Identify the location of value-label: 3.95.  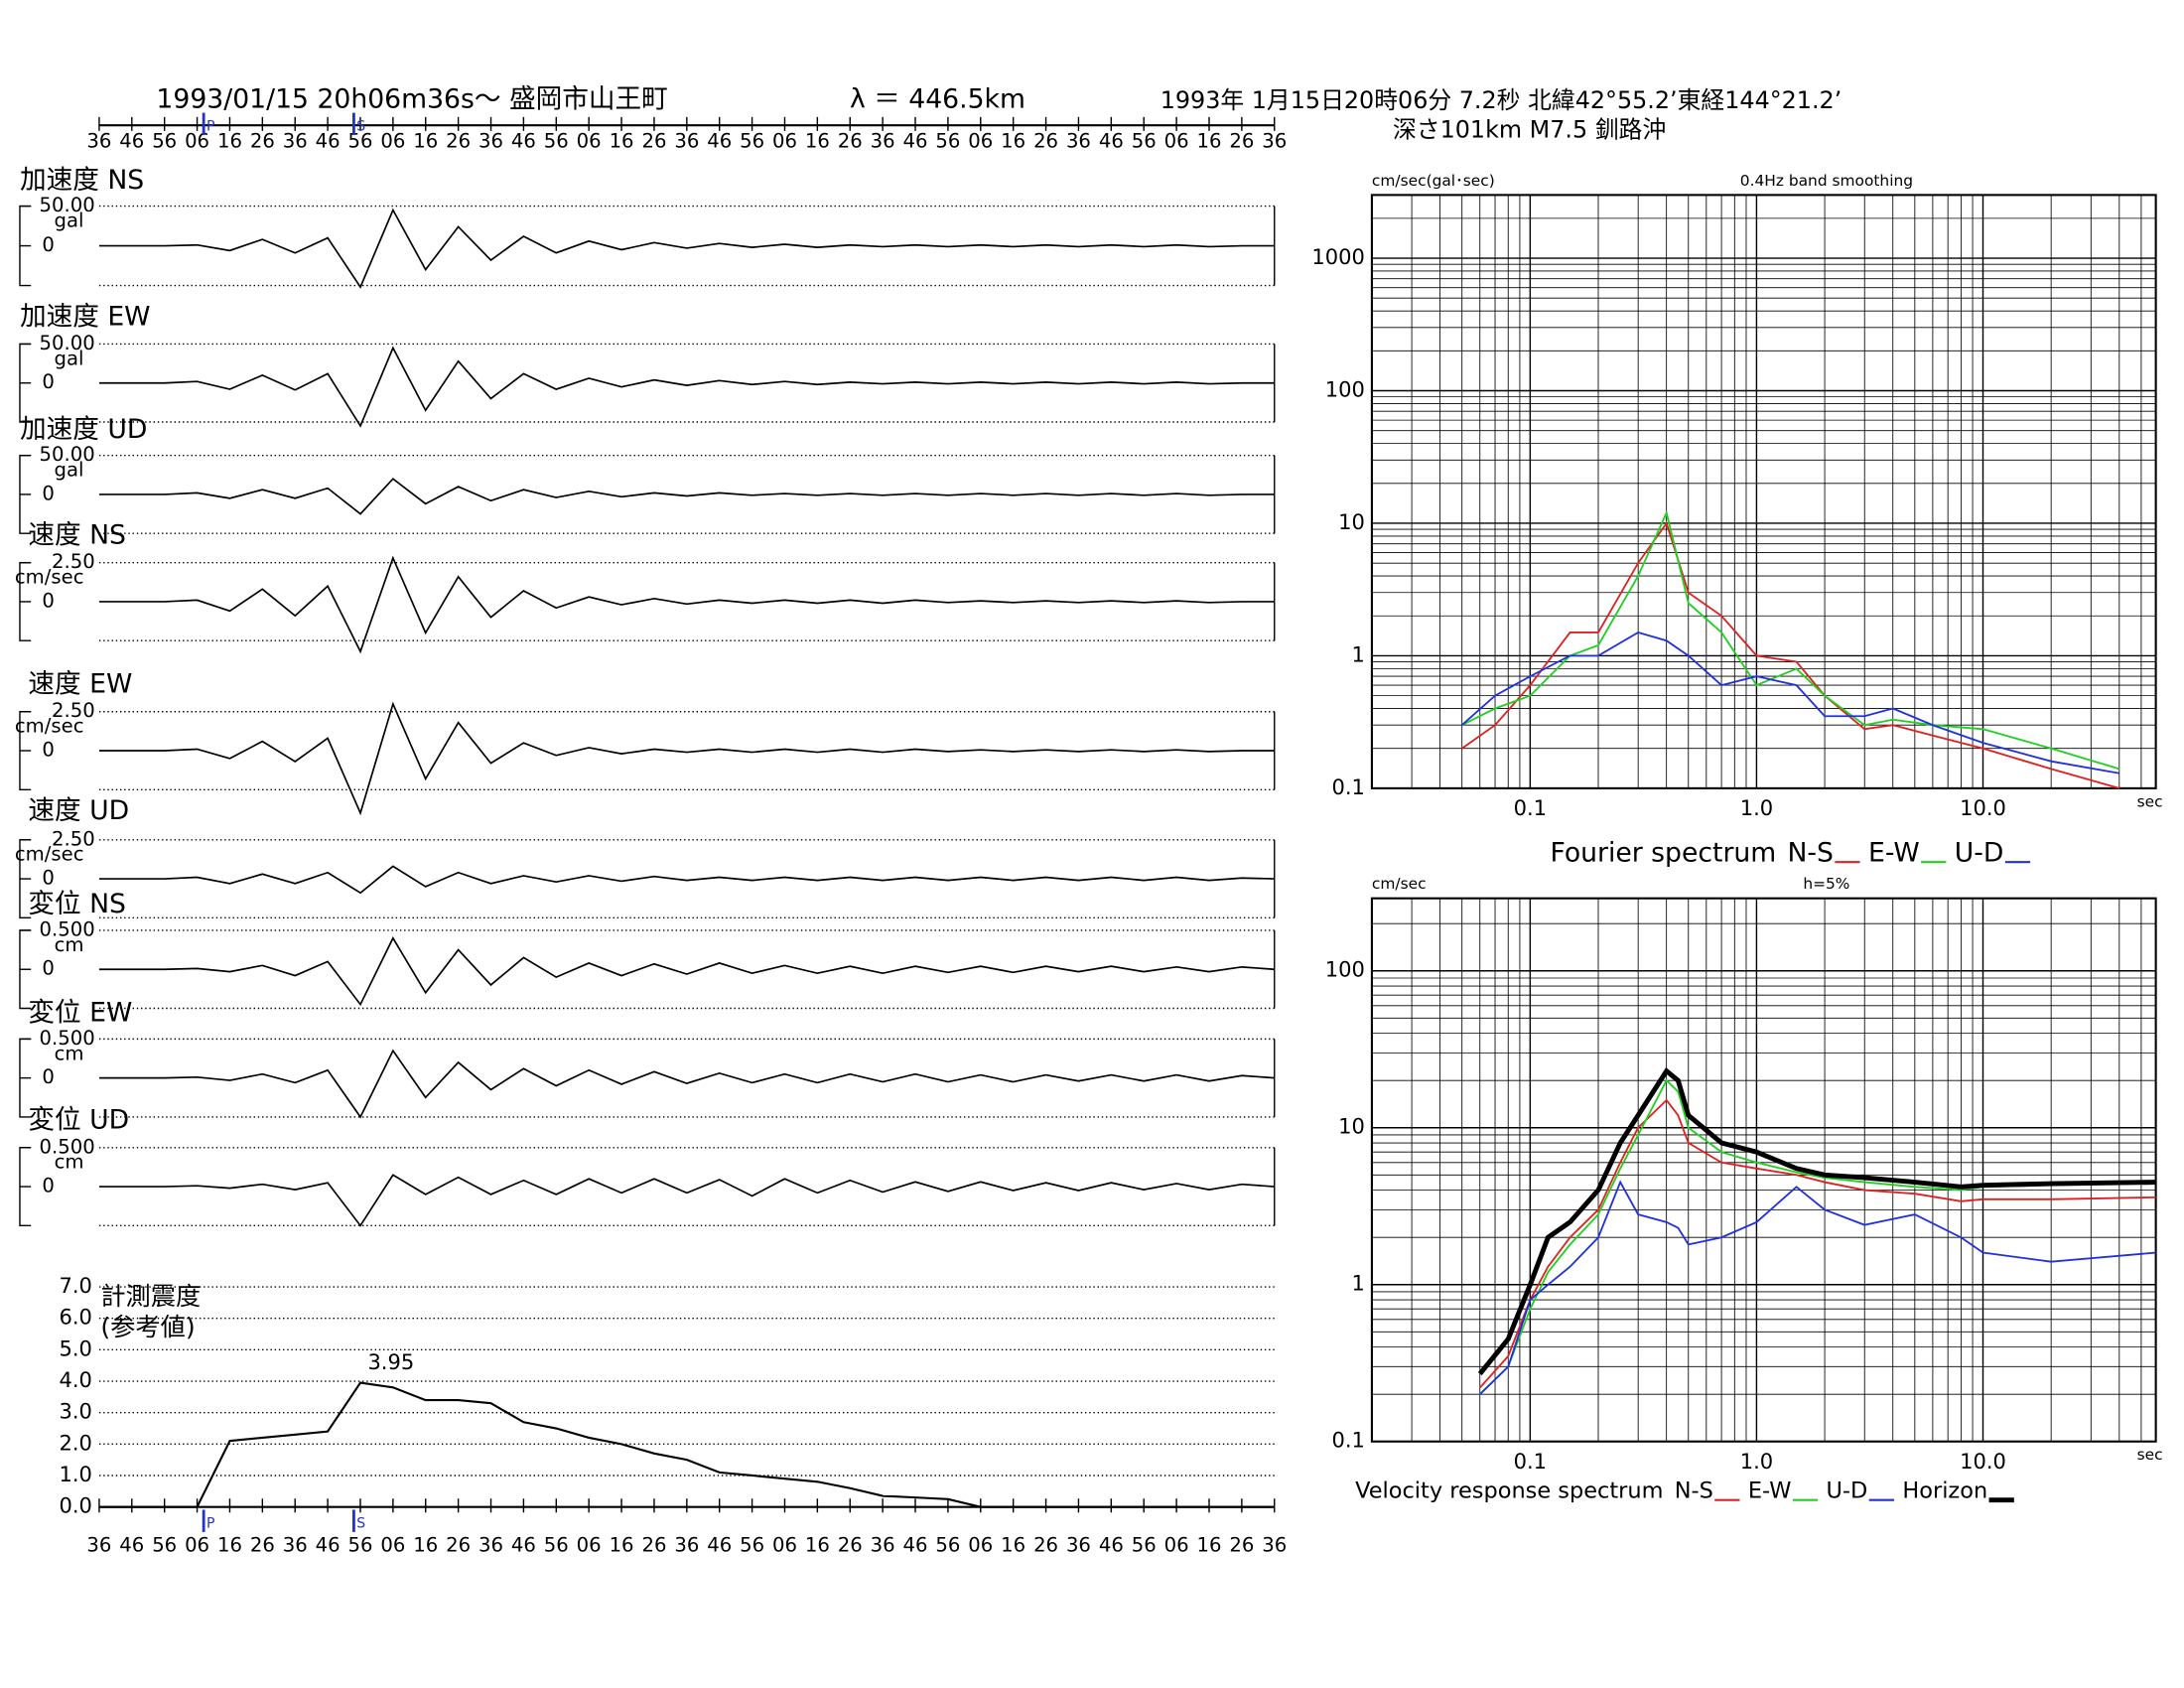
(390, 1361).